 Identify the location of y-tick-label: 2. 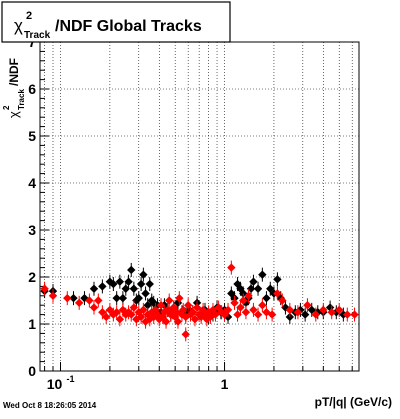
(32, 277).